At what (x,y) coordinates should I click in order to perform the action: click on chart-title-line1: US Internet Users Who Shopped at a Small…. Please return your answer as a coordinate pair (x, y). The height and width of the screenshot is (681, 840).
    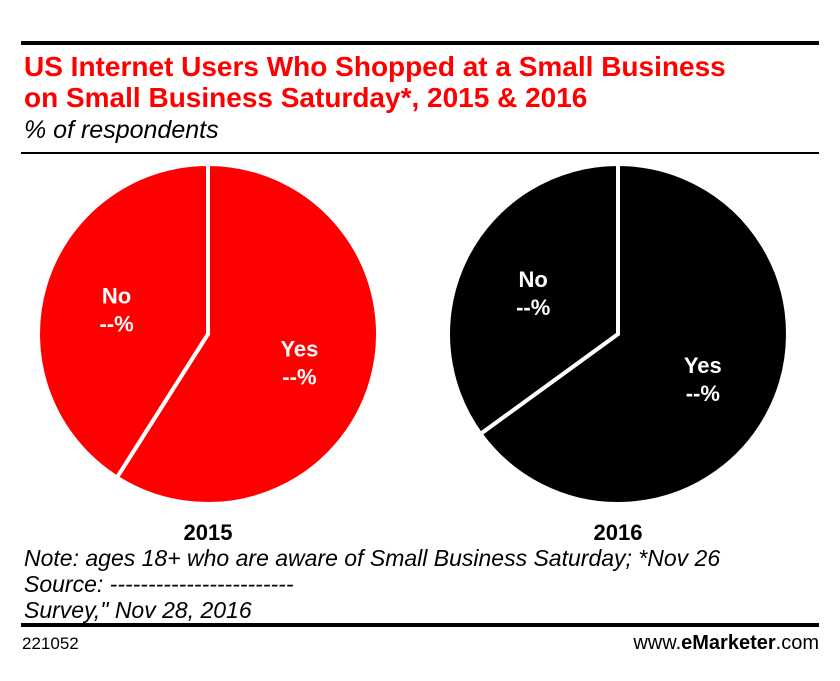
    Looking at the image, I should click on (375, 66).